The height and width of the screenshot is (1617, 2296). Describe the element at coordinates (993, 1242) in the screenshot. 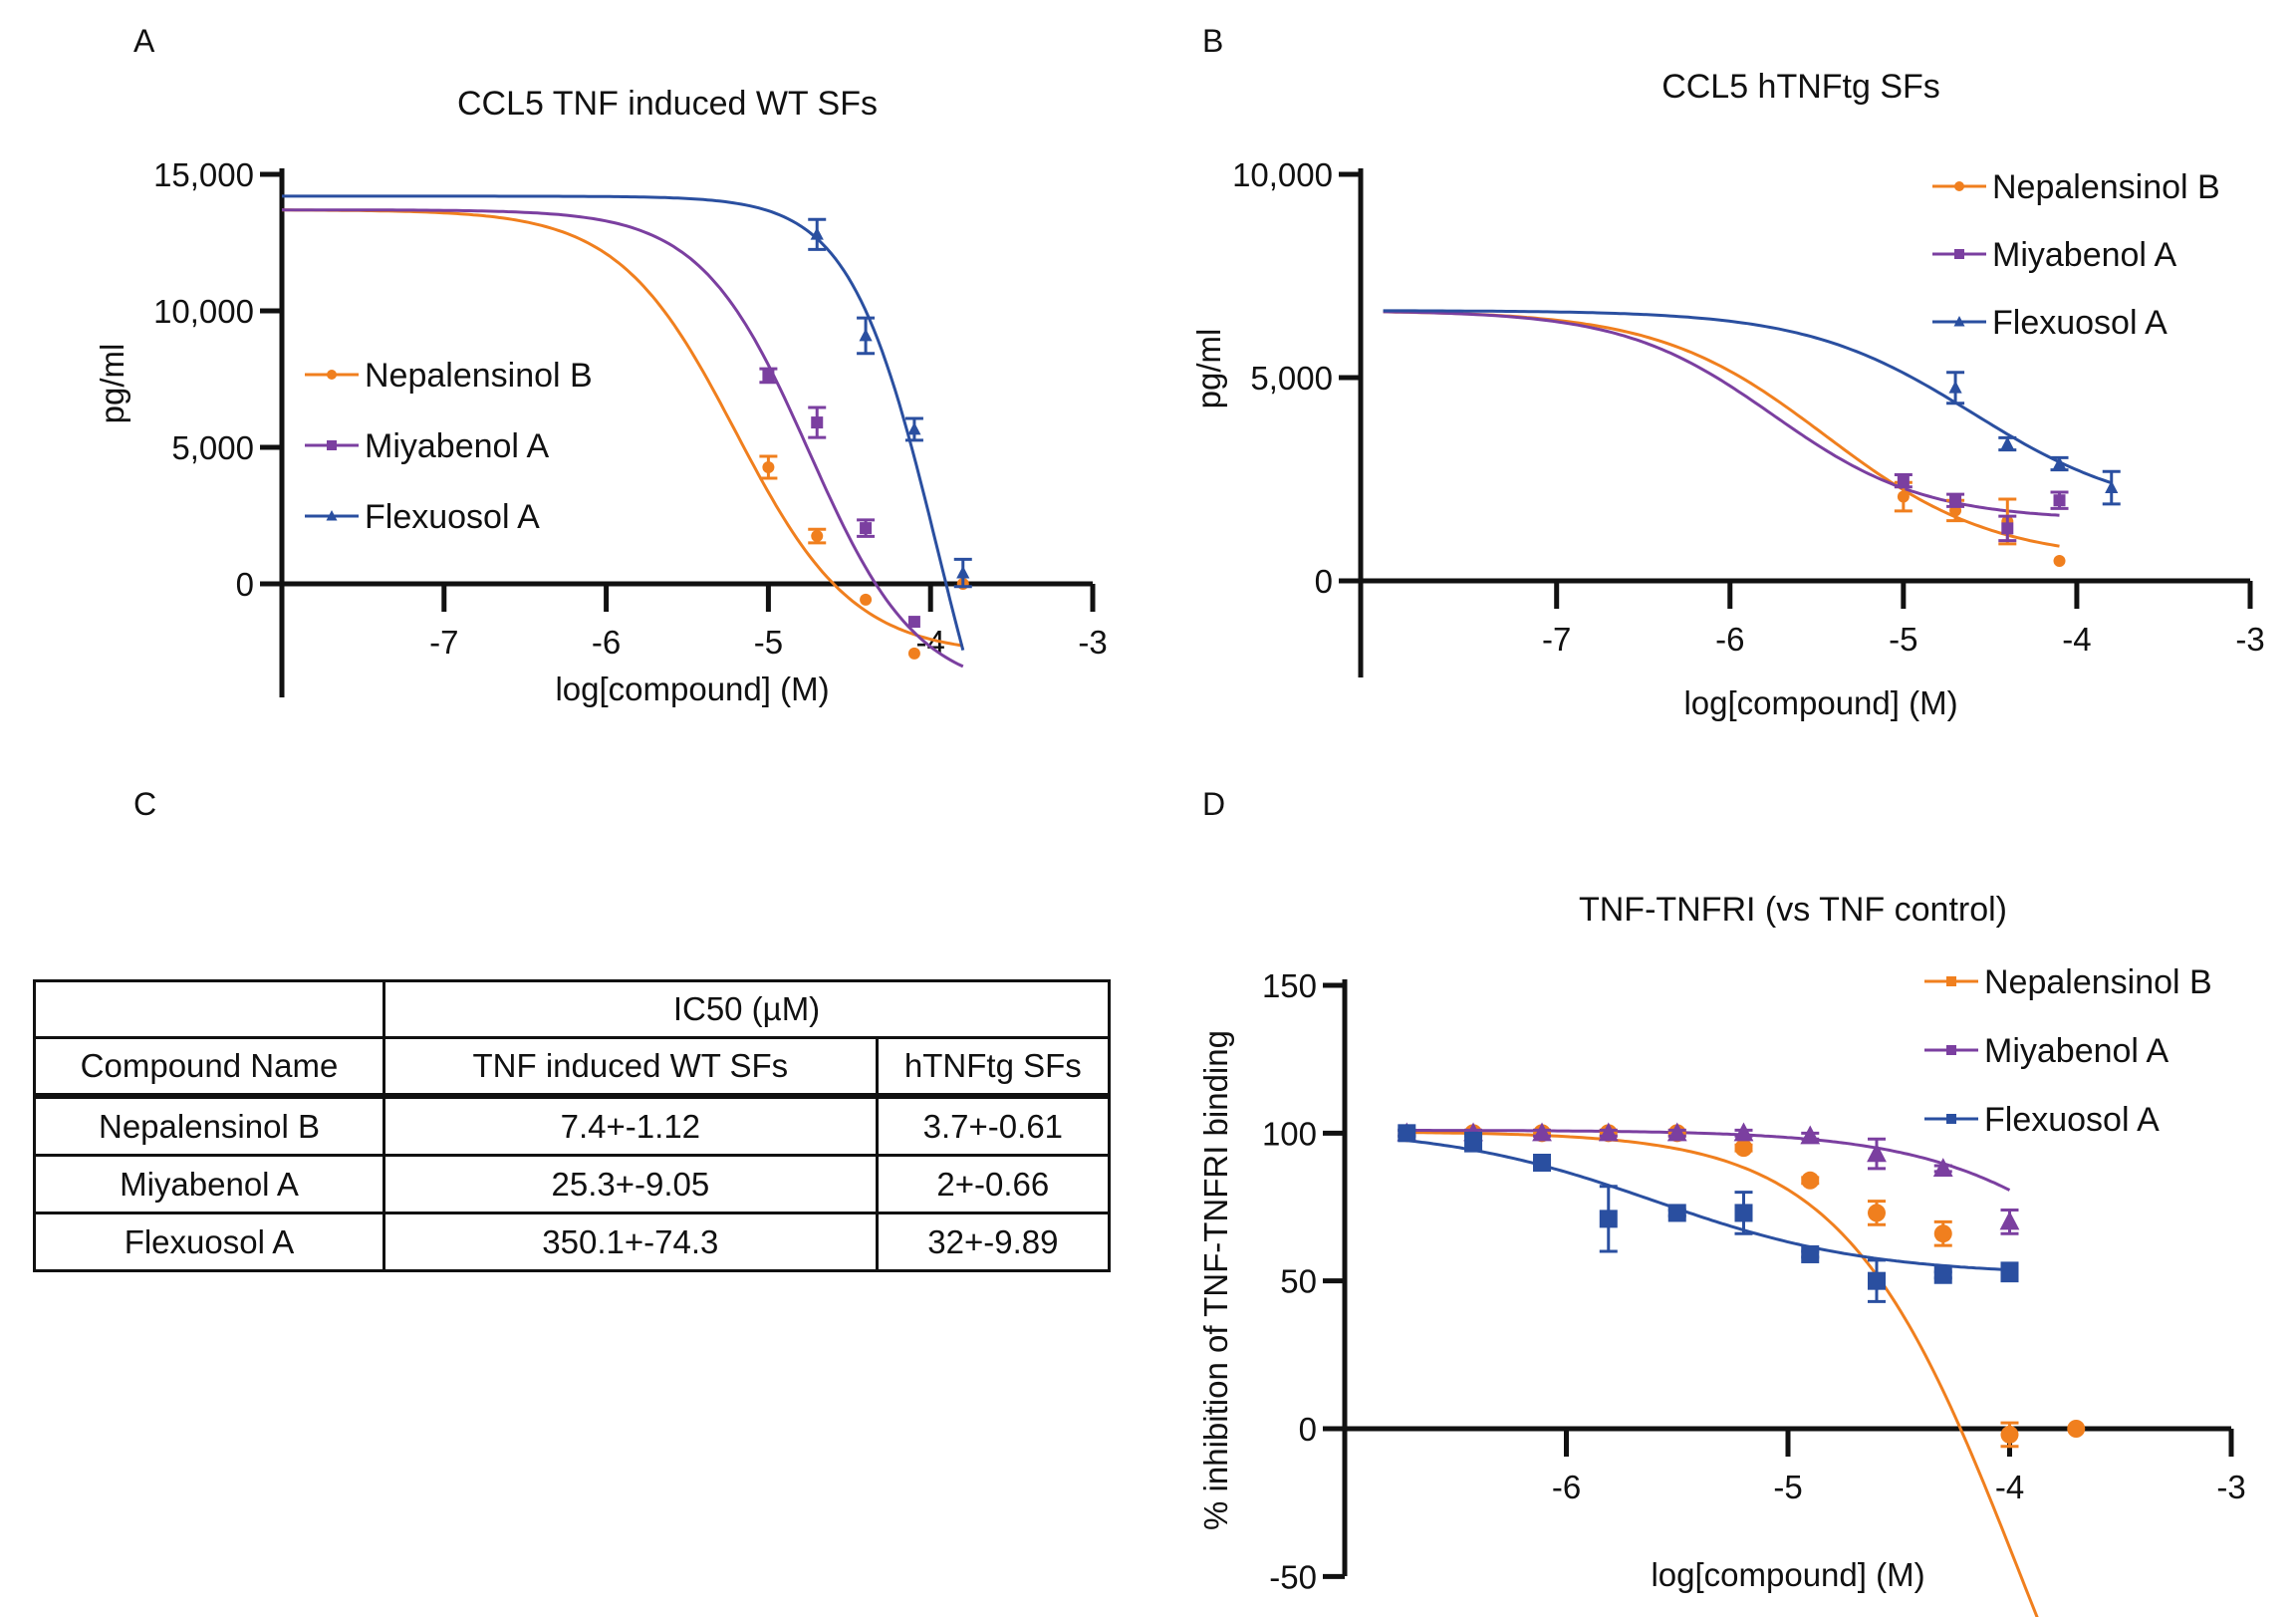

I see `table-cell-value: 32+-9.89` at that location.